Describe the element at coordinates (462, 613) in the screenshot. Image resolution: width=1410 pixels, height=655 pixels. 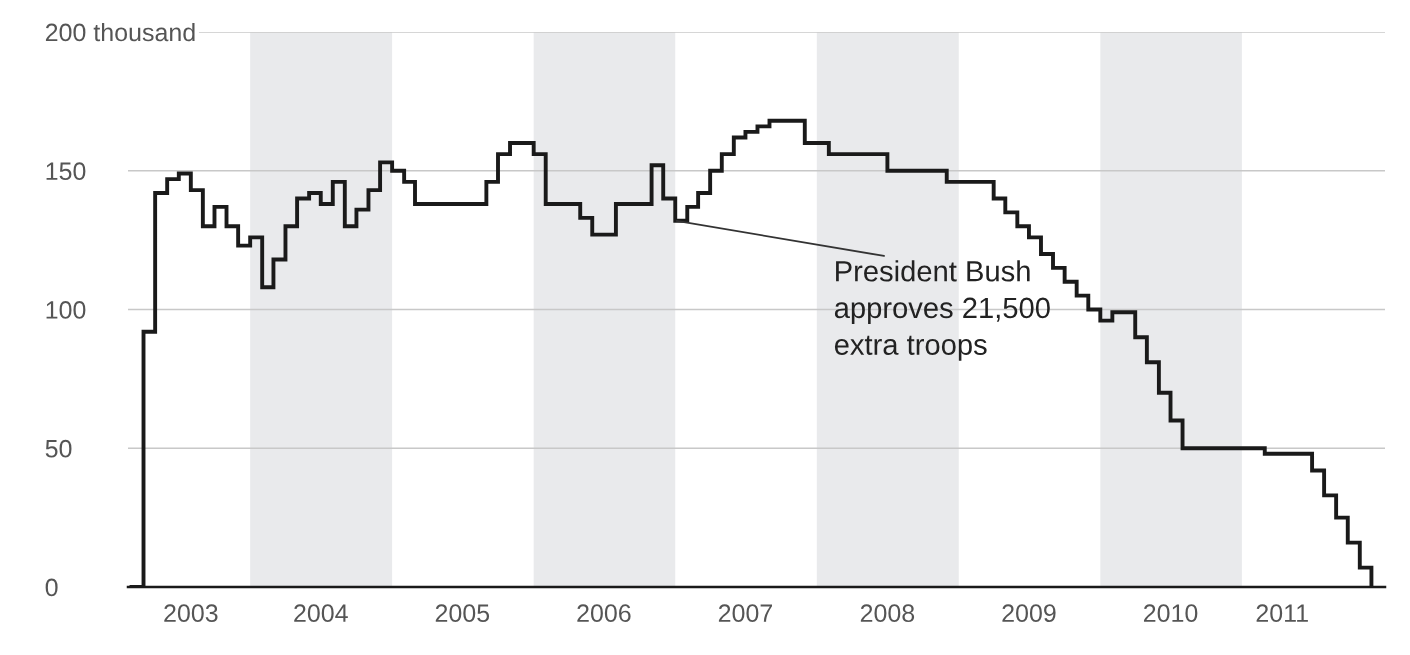
I see `x-tick-label: 2005` at that location.